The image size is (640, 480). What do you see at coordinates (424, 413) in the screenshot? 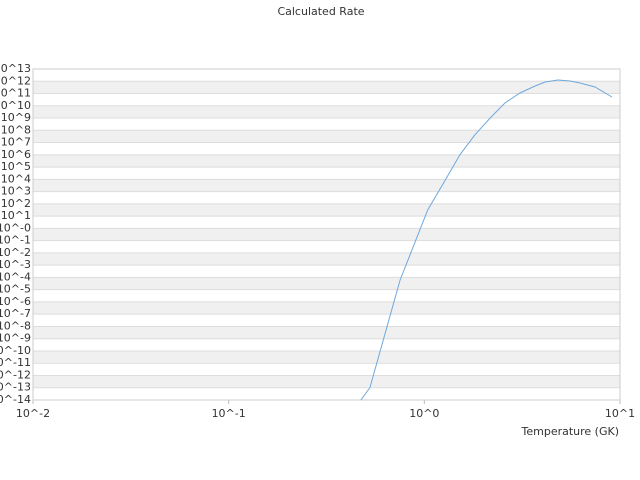
I see `x-tick-label: 10^0` at bounding box center [424, 413].